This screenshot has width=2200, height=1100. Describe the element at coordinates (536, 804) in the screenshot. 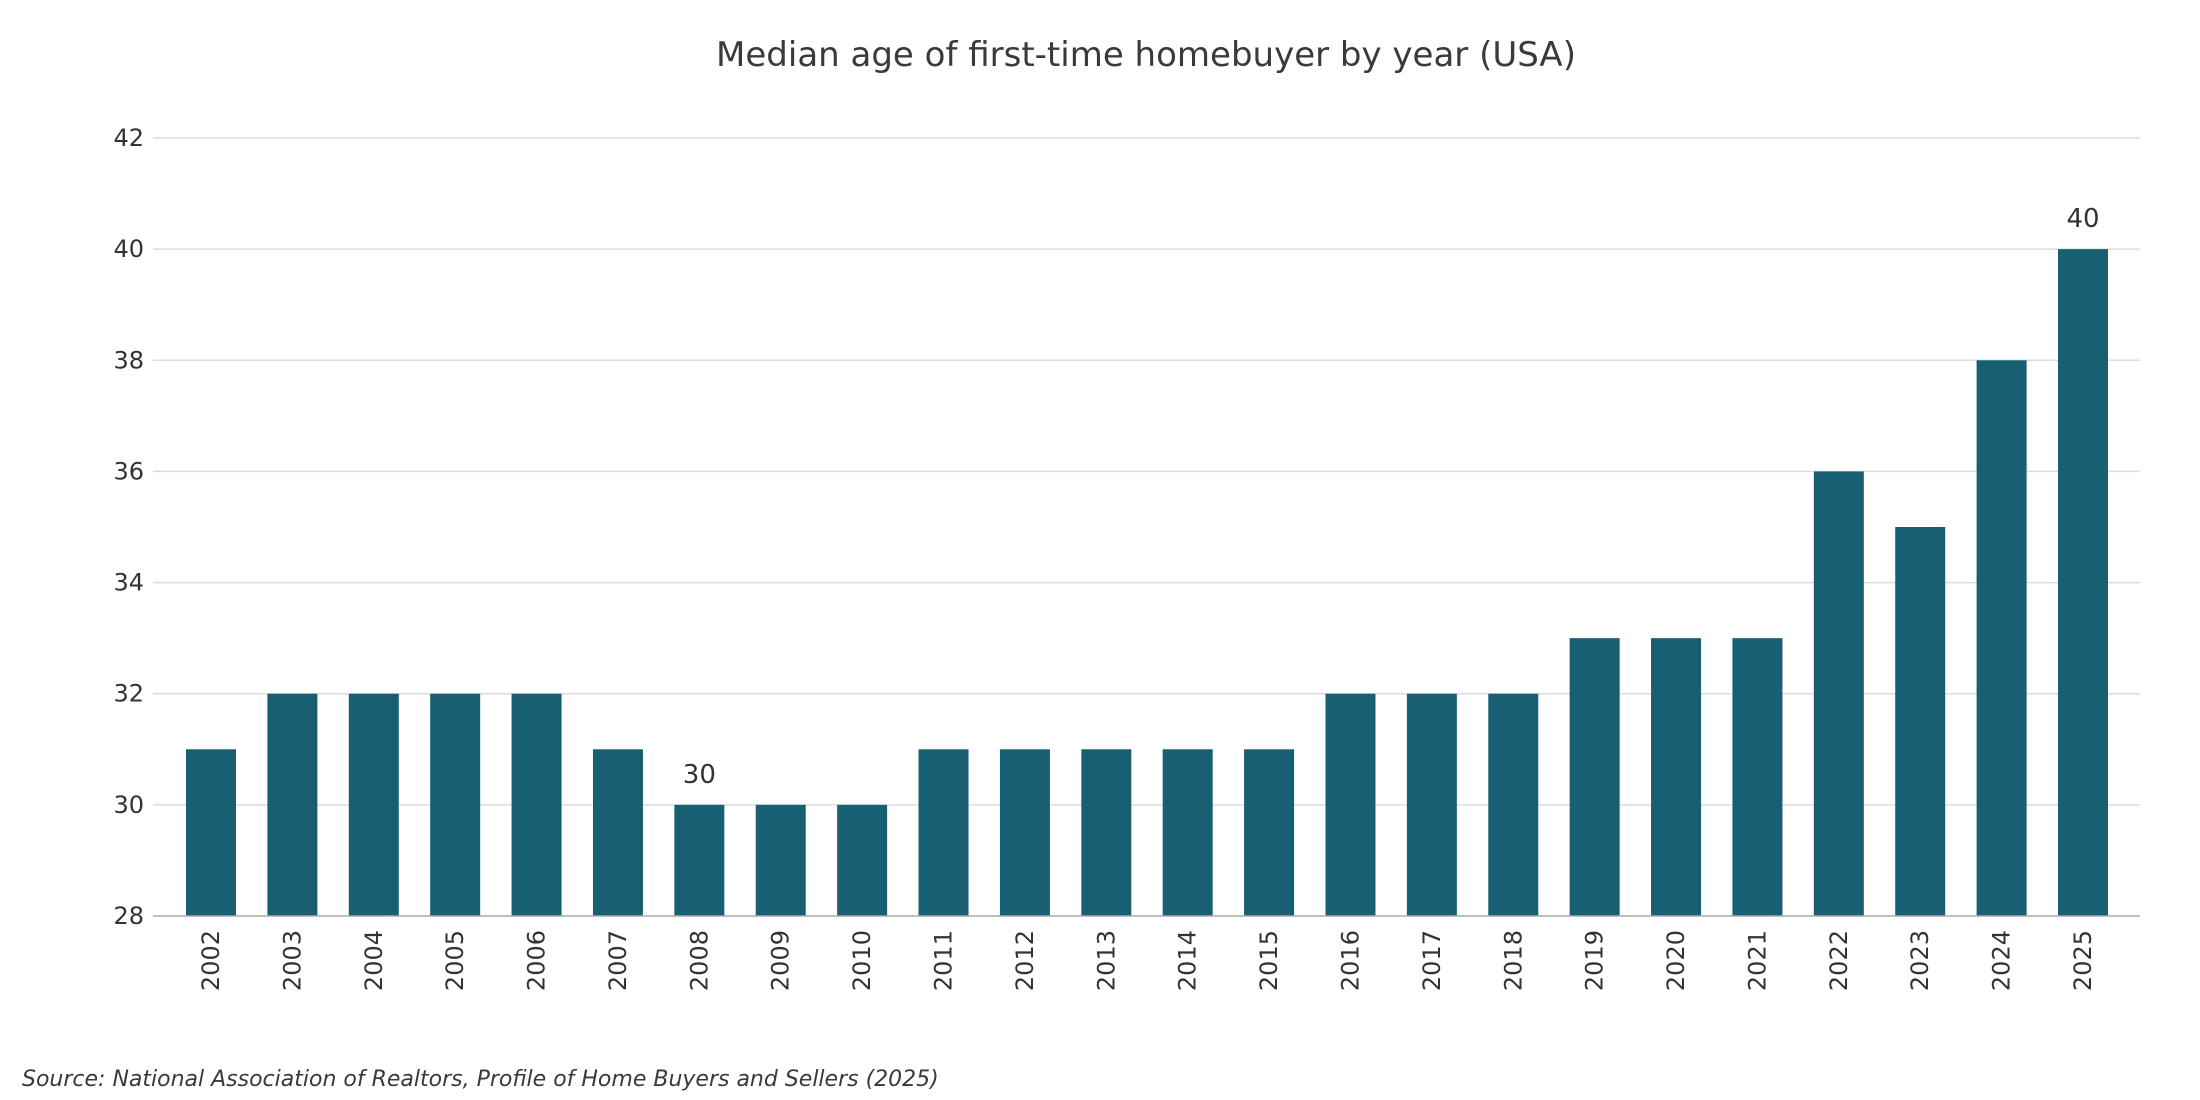

I see `bar-2006` at that location.